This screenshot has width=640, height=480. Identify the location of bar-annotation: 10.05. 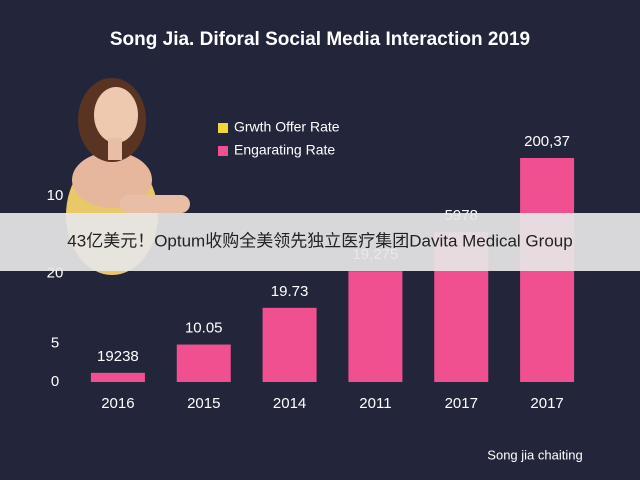
(204, 328).